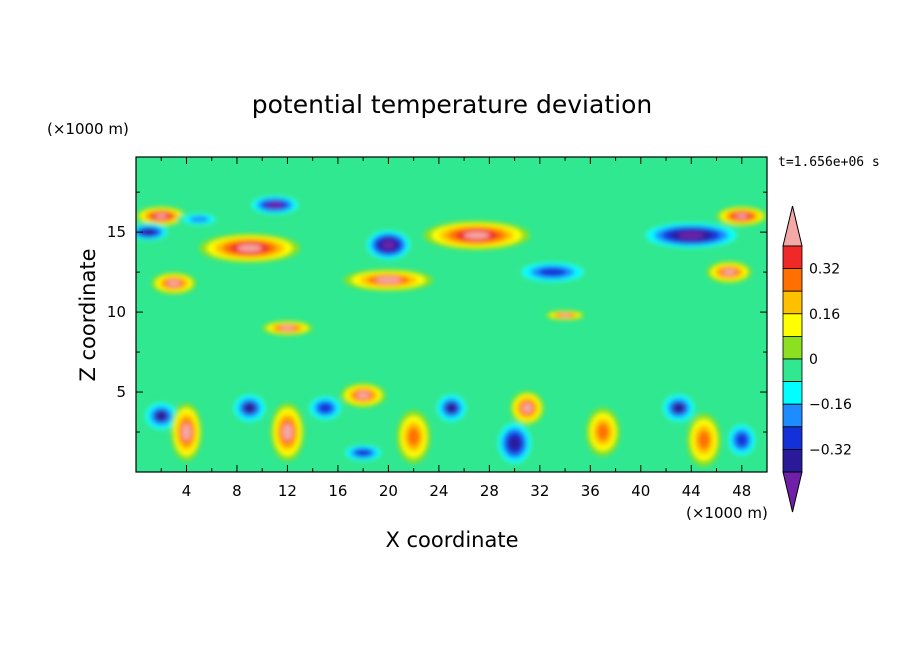 The width and height of the screenshot is (904, 654). I want to click on colorbar-tick-label: 0, so click(813, 360).